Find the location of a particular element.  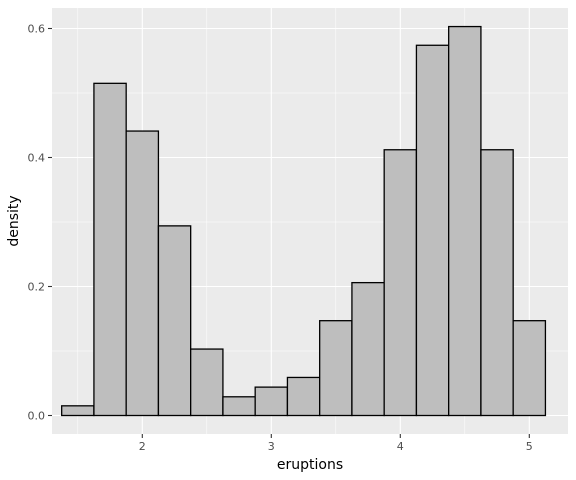

x-tick-label: 4 is located at coordinates (400, 446).